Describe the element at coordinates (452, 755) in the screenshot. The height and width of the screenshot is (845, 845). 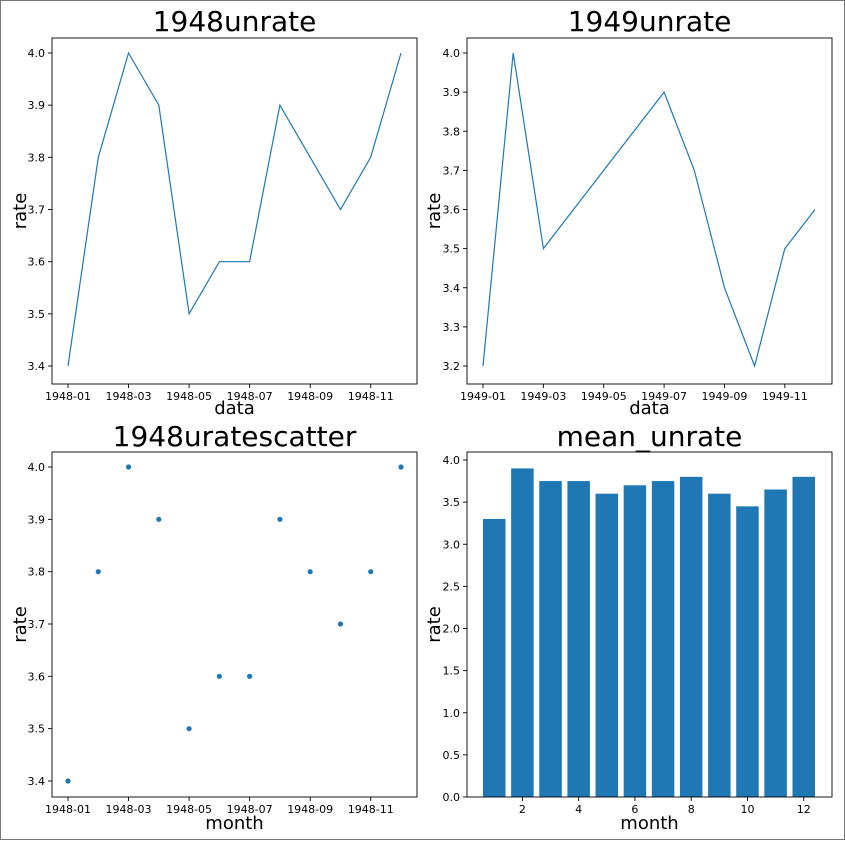
I see `y-tick-label: 0.5` at that location.